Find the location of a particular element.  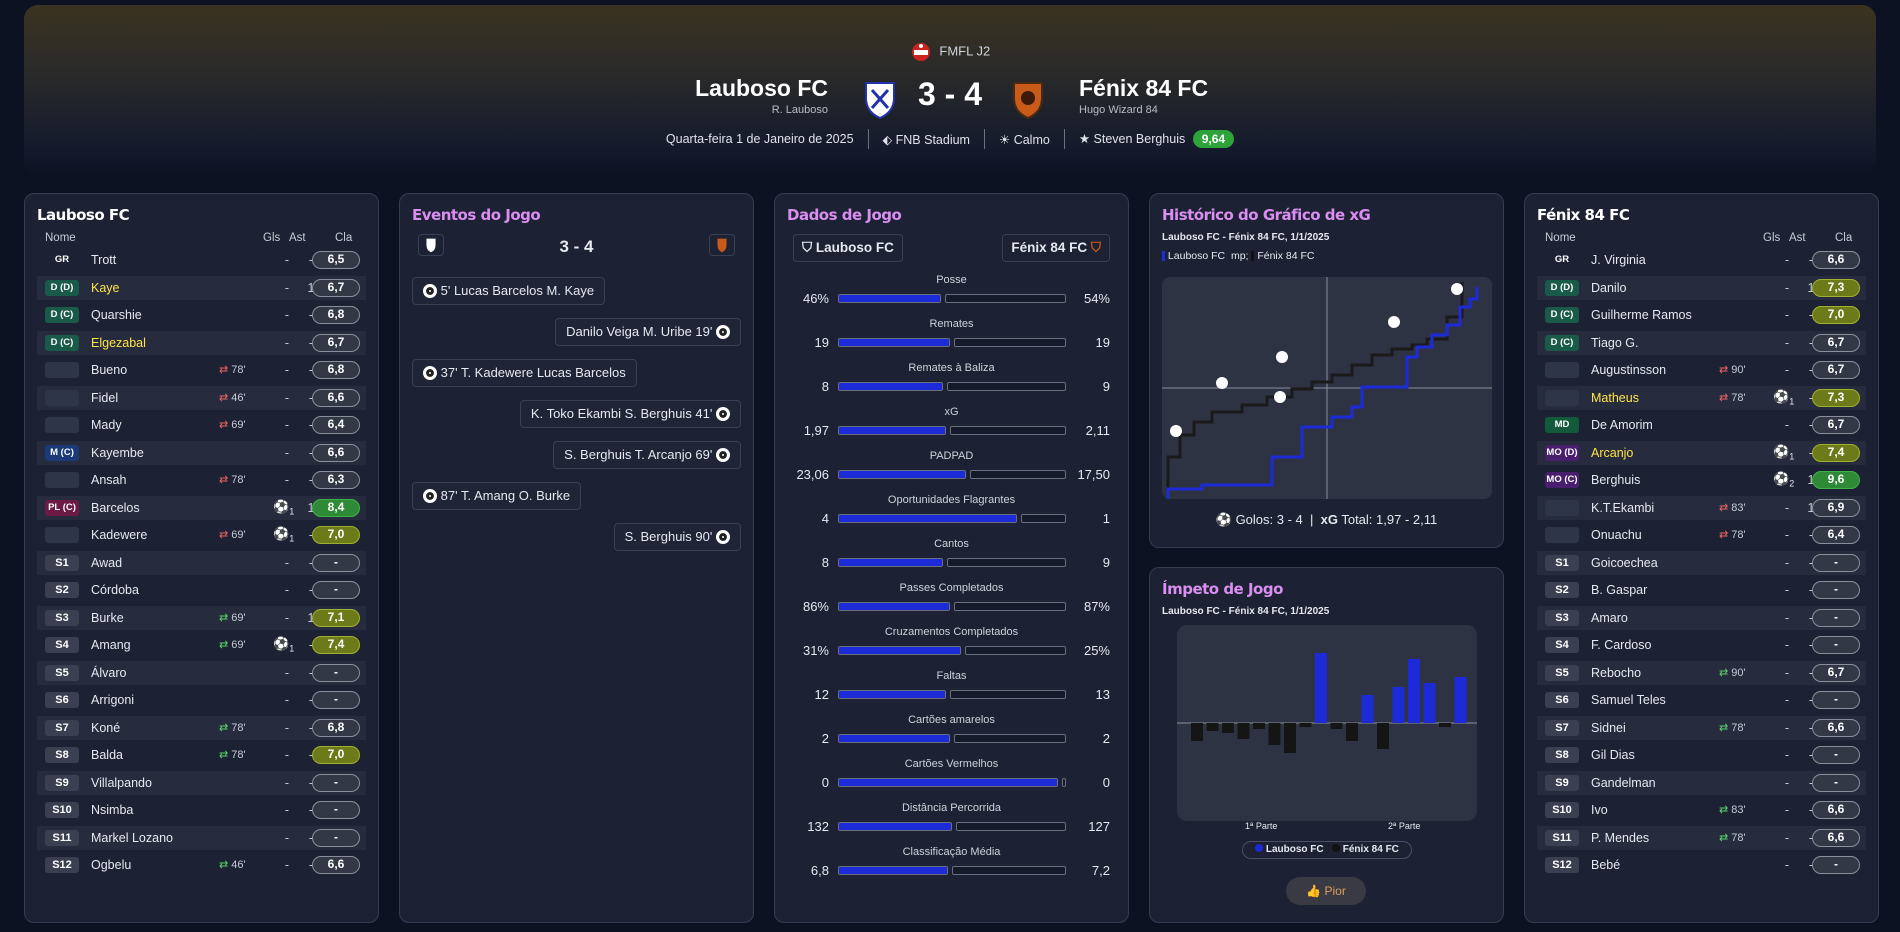

player-name: Koné is located at coordinates (106, 727).